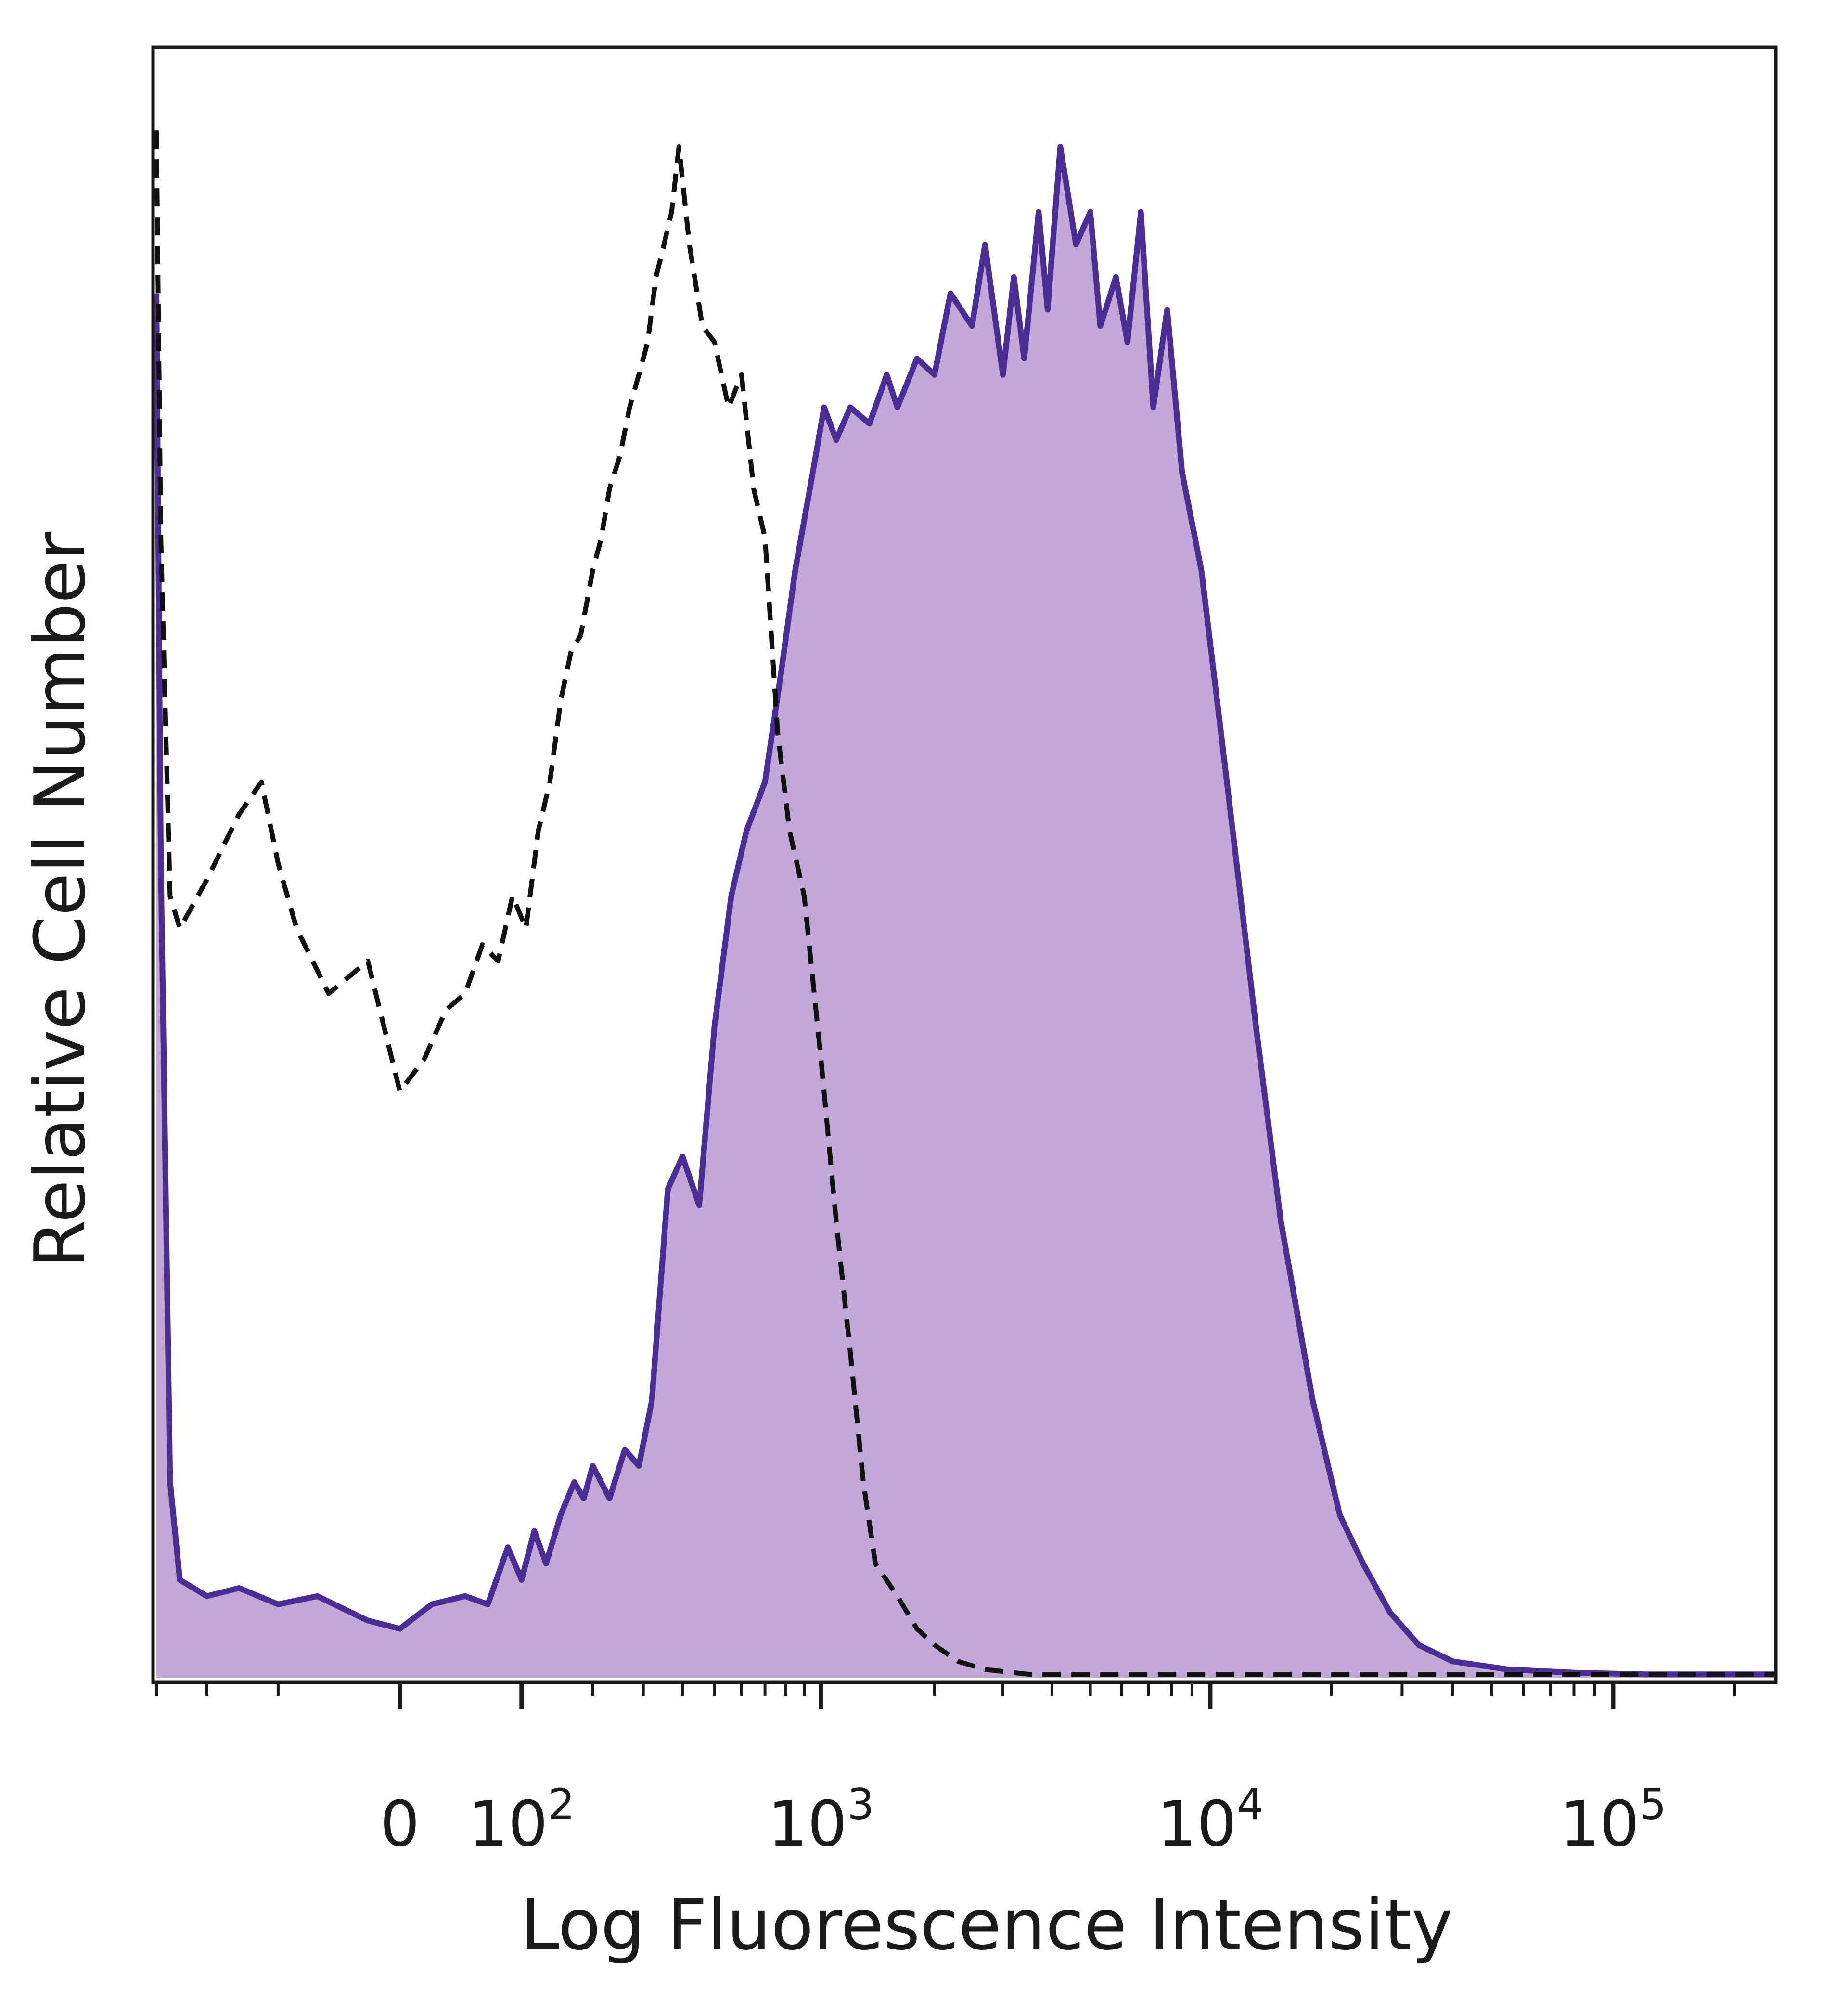 This screenshot has height=2000, width=1848. What do you see at coordinates (945, 1770) in the screenshot?
I see `x-axis-ticks: 0 102 103 104 105` at bounding box center [945, 1770].